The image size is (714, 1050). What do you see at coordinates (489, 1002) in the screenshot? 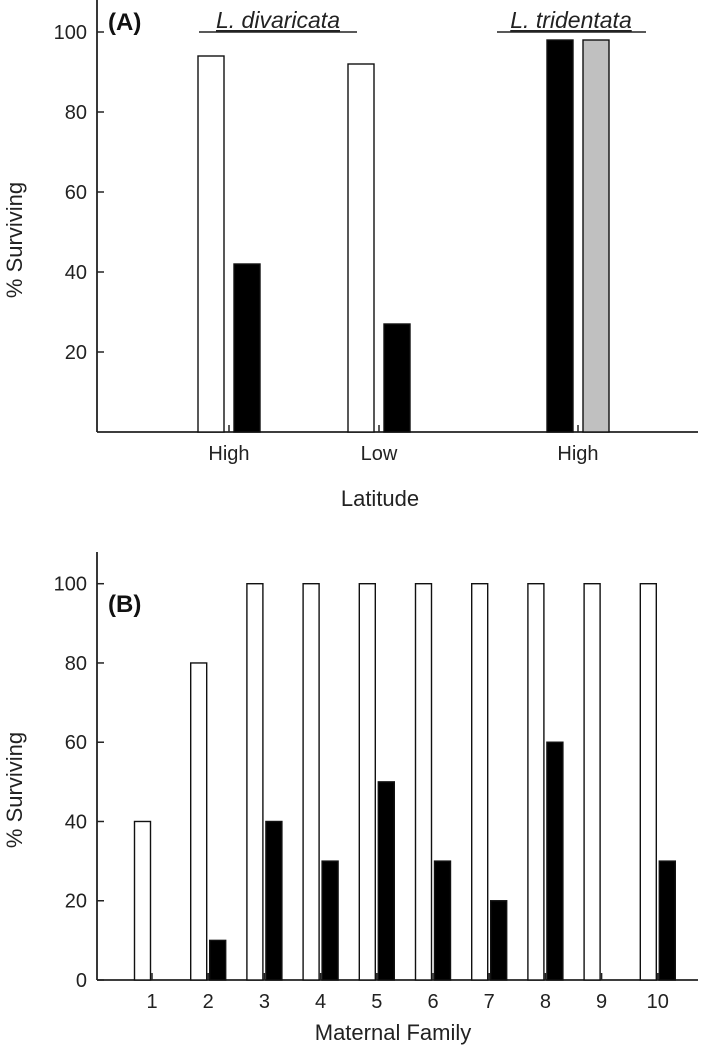
I see `panel-b-x-tick-label: 7` at bounding box center [489, 1002].